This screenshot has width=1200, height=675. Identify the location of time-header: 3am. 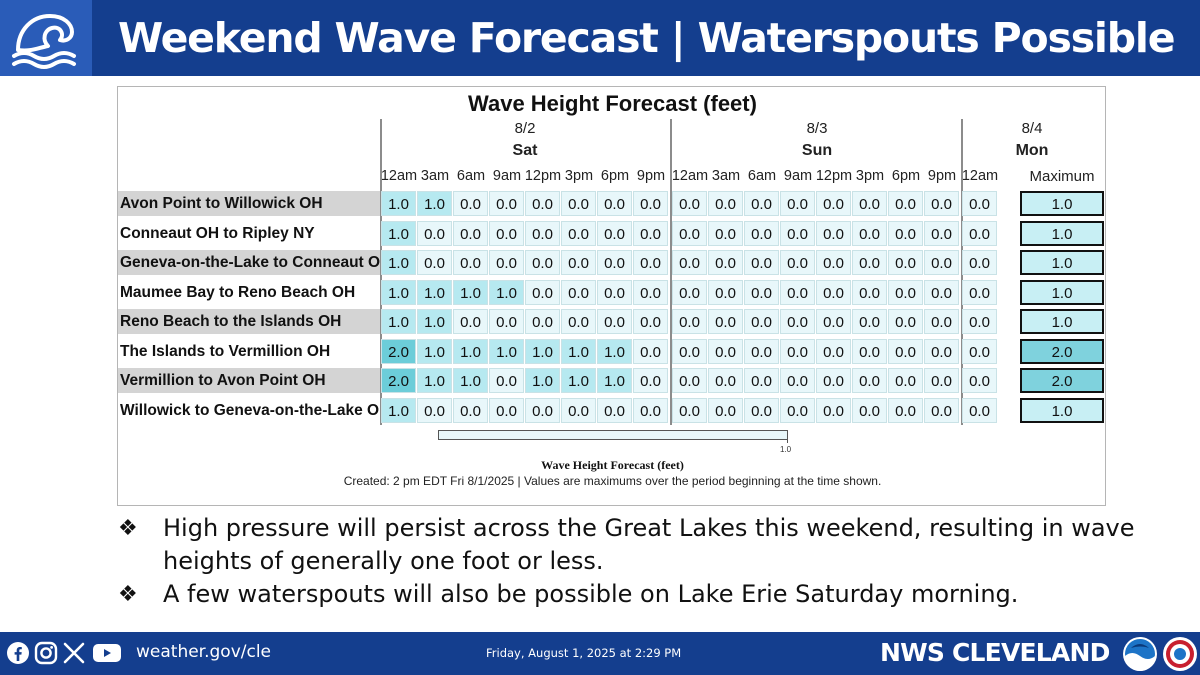
(435, 176).